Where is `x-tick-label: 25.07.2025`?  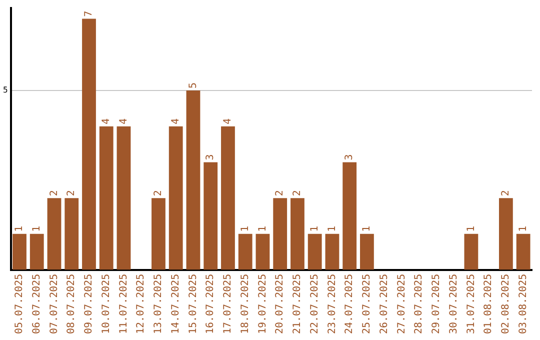
x-tick-label: 25.07.2025 is located at coordinates (367, 304).